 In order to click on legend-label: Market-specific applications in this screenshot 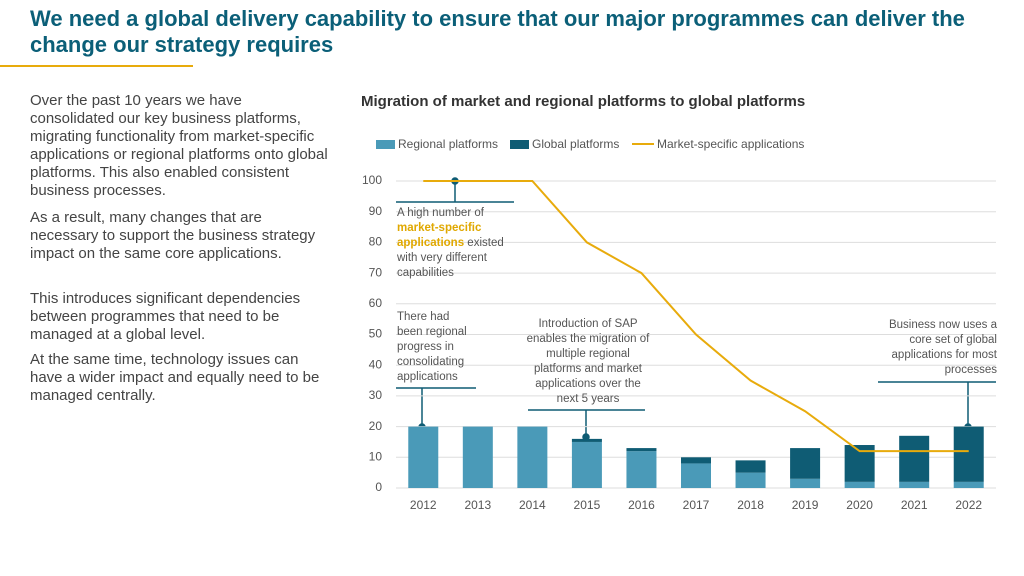, I will do `click(730, 144)`.